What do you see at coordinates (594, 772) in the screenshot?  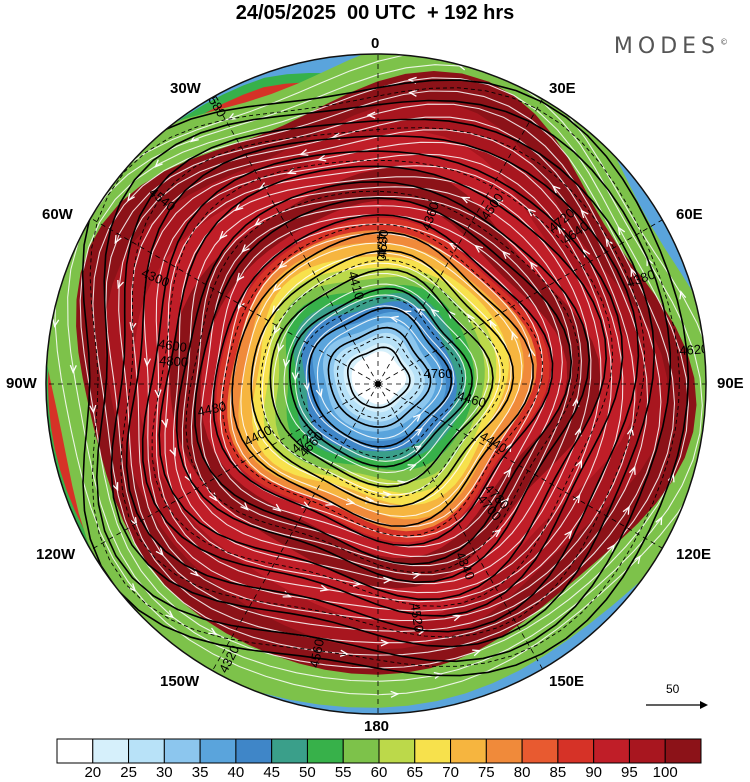 I see `colorbar-tick-label: 90` at bounding box center [594, 772].